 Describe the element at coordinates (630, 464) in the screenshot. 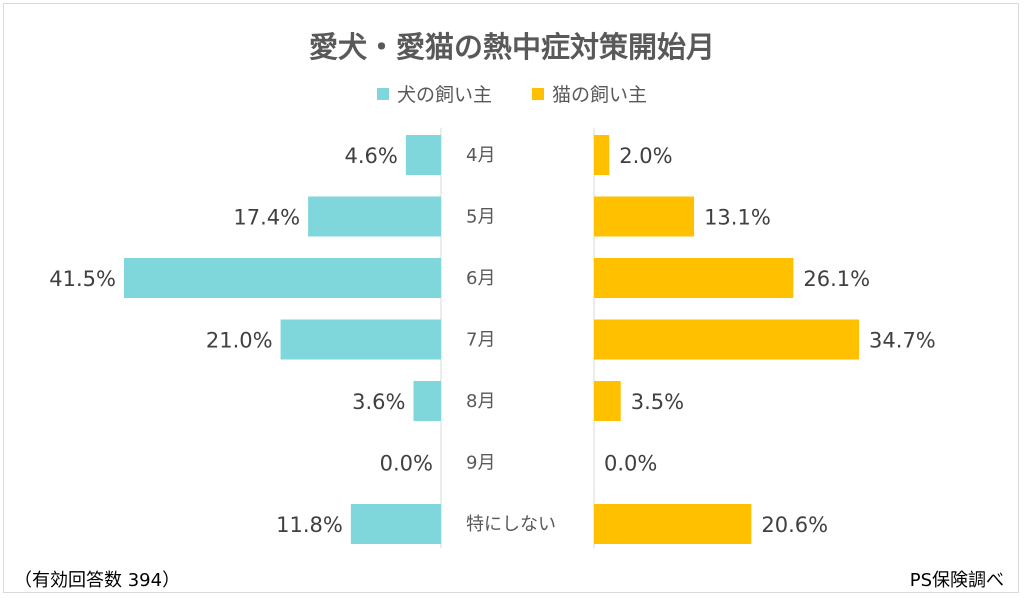

I see `cat-value-label: 0.0%` at that location.